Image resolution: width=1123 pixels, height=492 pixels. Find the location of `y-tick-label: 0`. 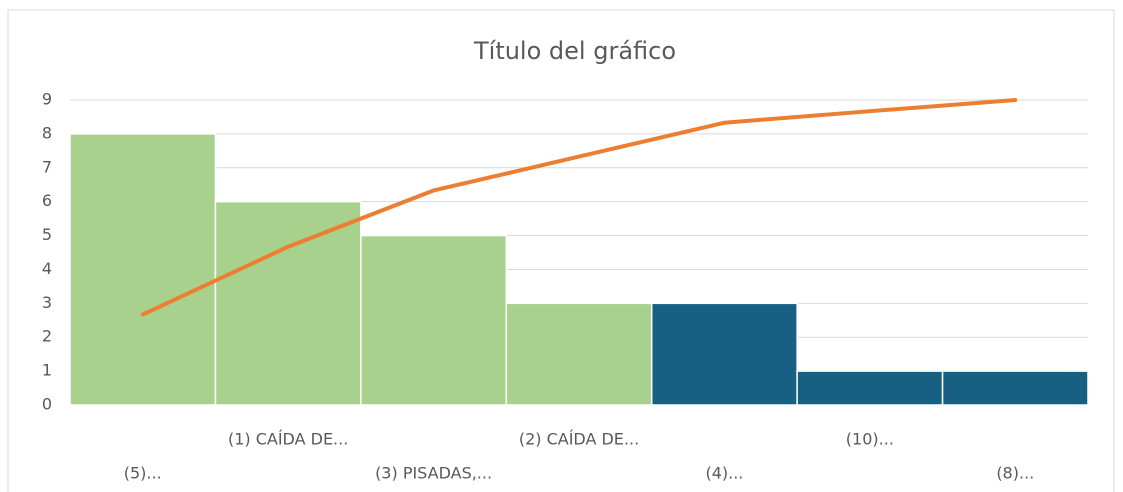

y-tick-label: 0 is located at coordinates (47, 404).